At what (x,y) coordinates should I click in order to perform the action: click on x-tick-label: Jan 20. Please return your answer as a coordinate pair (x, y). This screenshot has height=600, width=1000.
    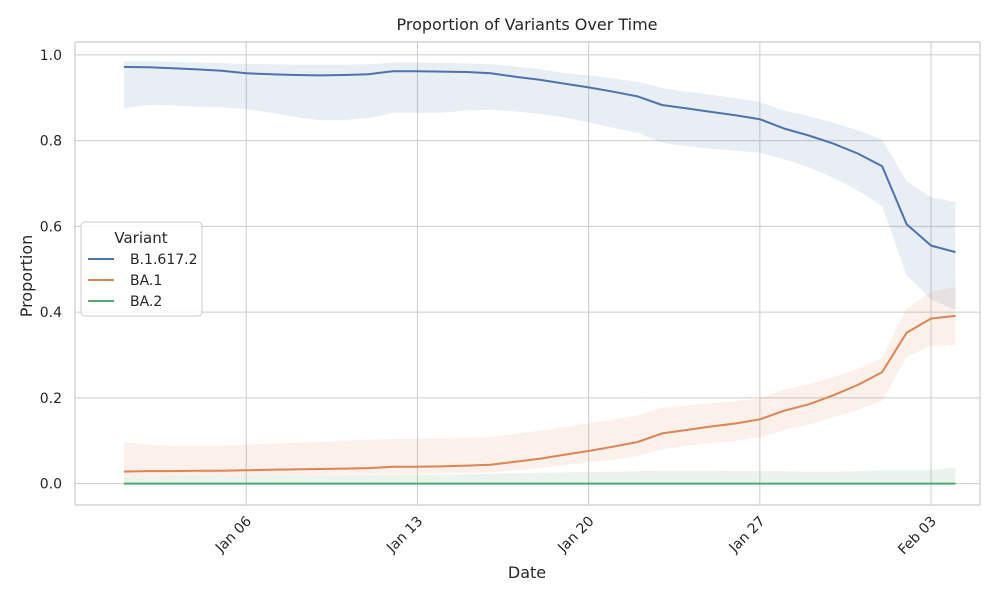
    Looking at the image, I should click on (575, 535).